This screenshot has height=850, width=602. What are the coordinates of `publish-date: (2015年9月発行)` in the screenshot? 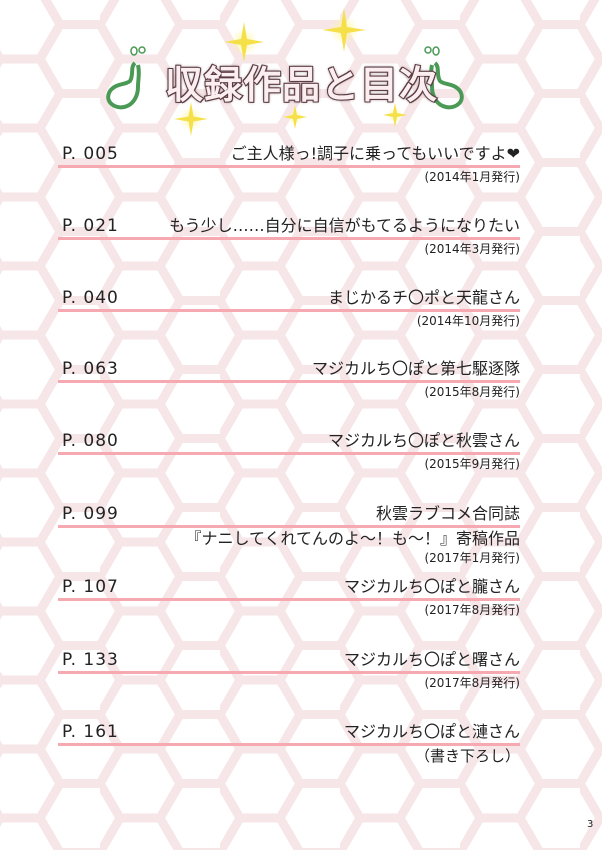 It's located at (472, 464).